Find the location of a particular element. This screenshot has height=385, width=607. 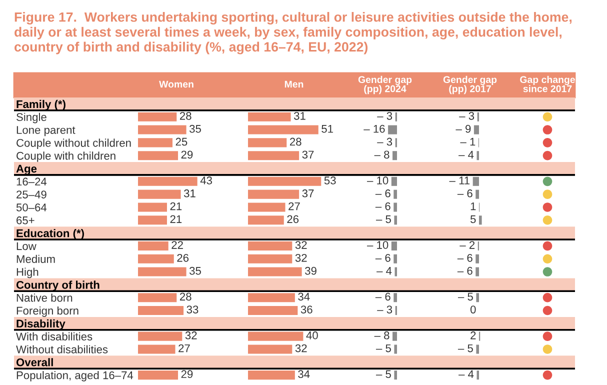

y-tick-label: Overall is located at coordinates (34, 362).